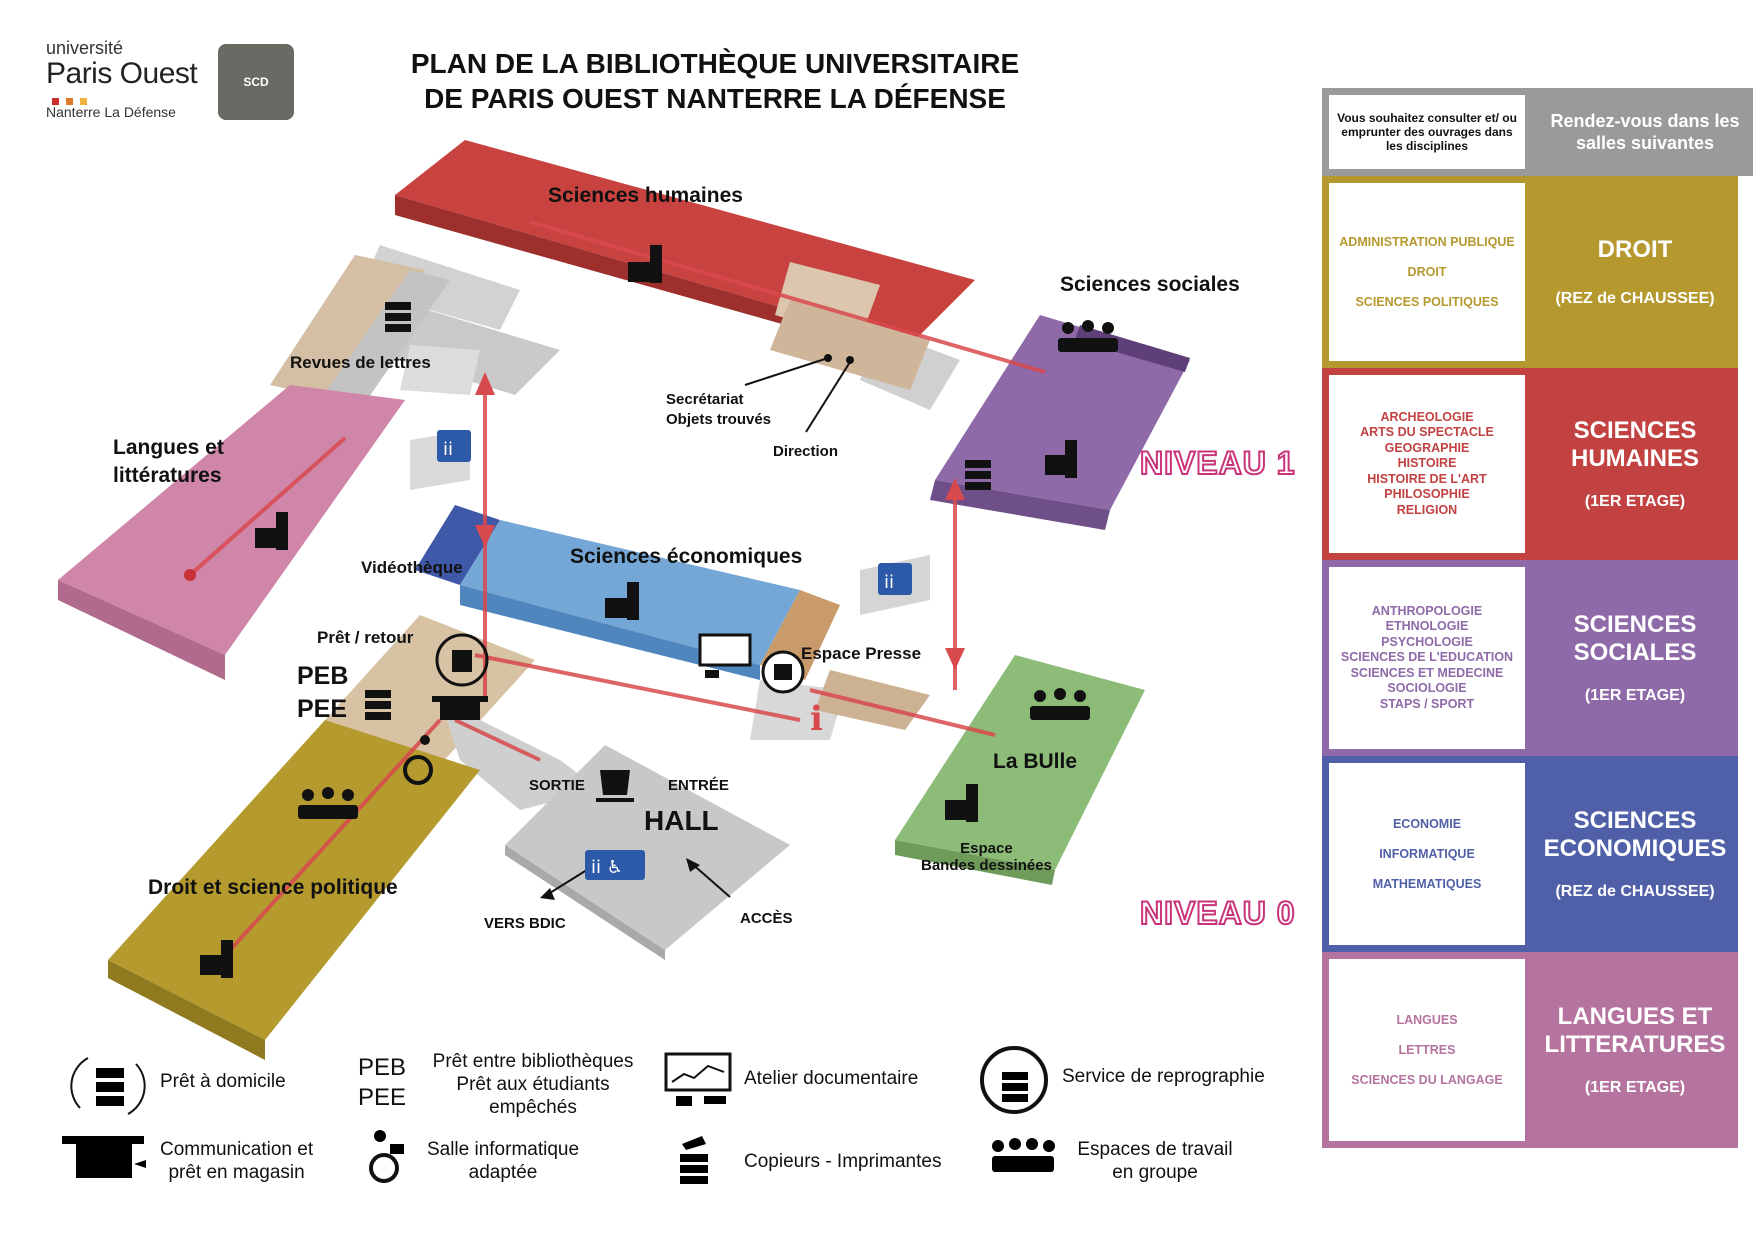 The width and height of the screenshot is (1753, 1240). I want to click on discipline-item: MATHEMATIQUES, so click(1427, 884).